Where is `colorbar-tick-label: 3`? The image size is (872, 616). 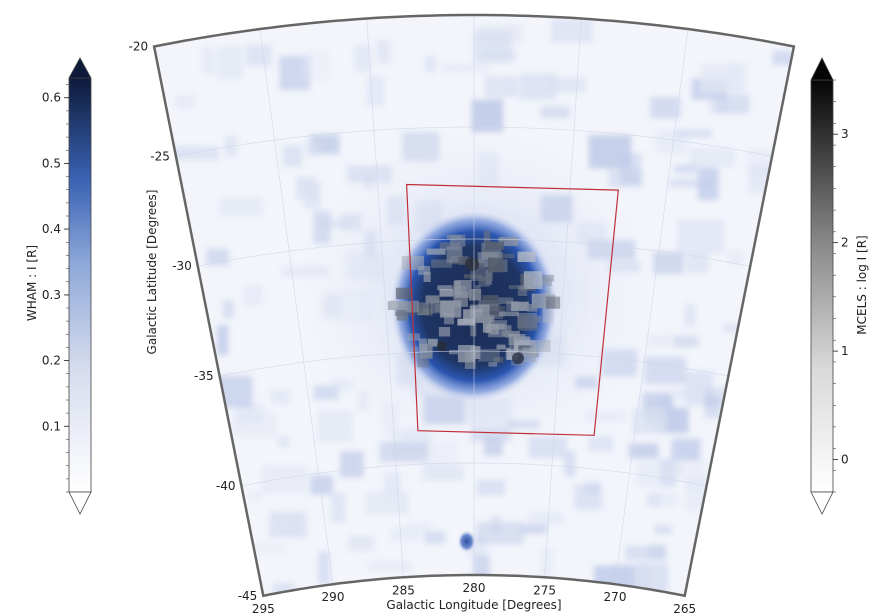 colorbar-tick-label: 3 is located at coordinates (845, 134).